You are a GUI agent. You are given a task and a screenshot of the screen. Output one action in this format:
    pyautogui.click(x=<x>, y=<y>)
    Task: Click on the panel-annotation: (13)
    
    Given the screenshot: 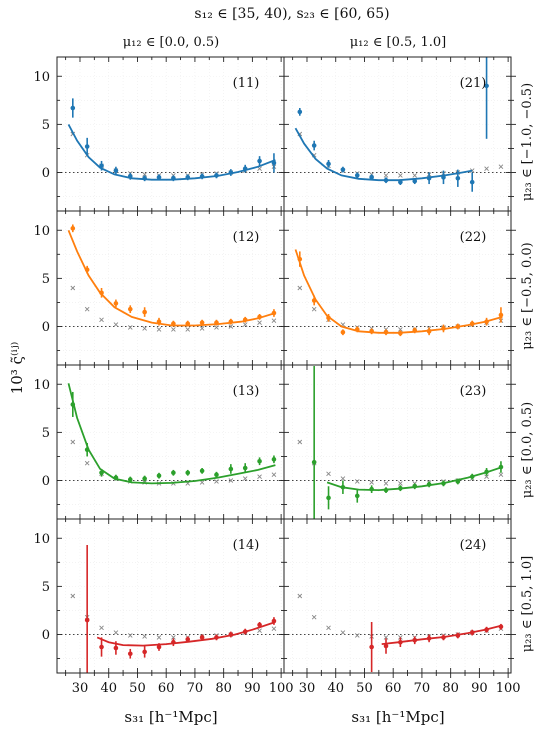 What is the action you would take?
    pyautogui.click(x=246, y=391)
    